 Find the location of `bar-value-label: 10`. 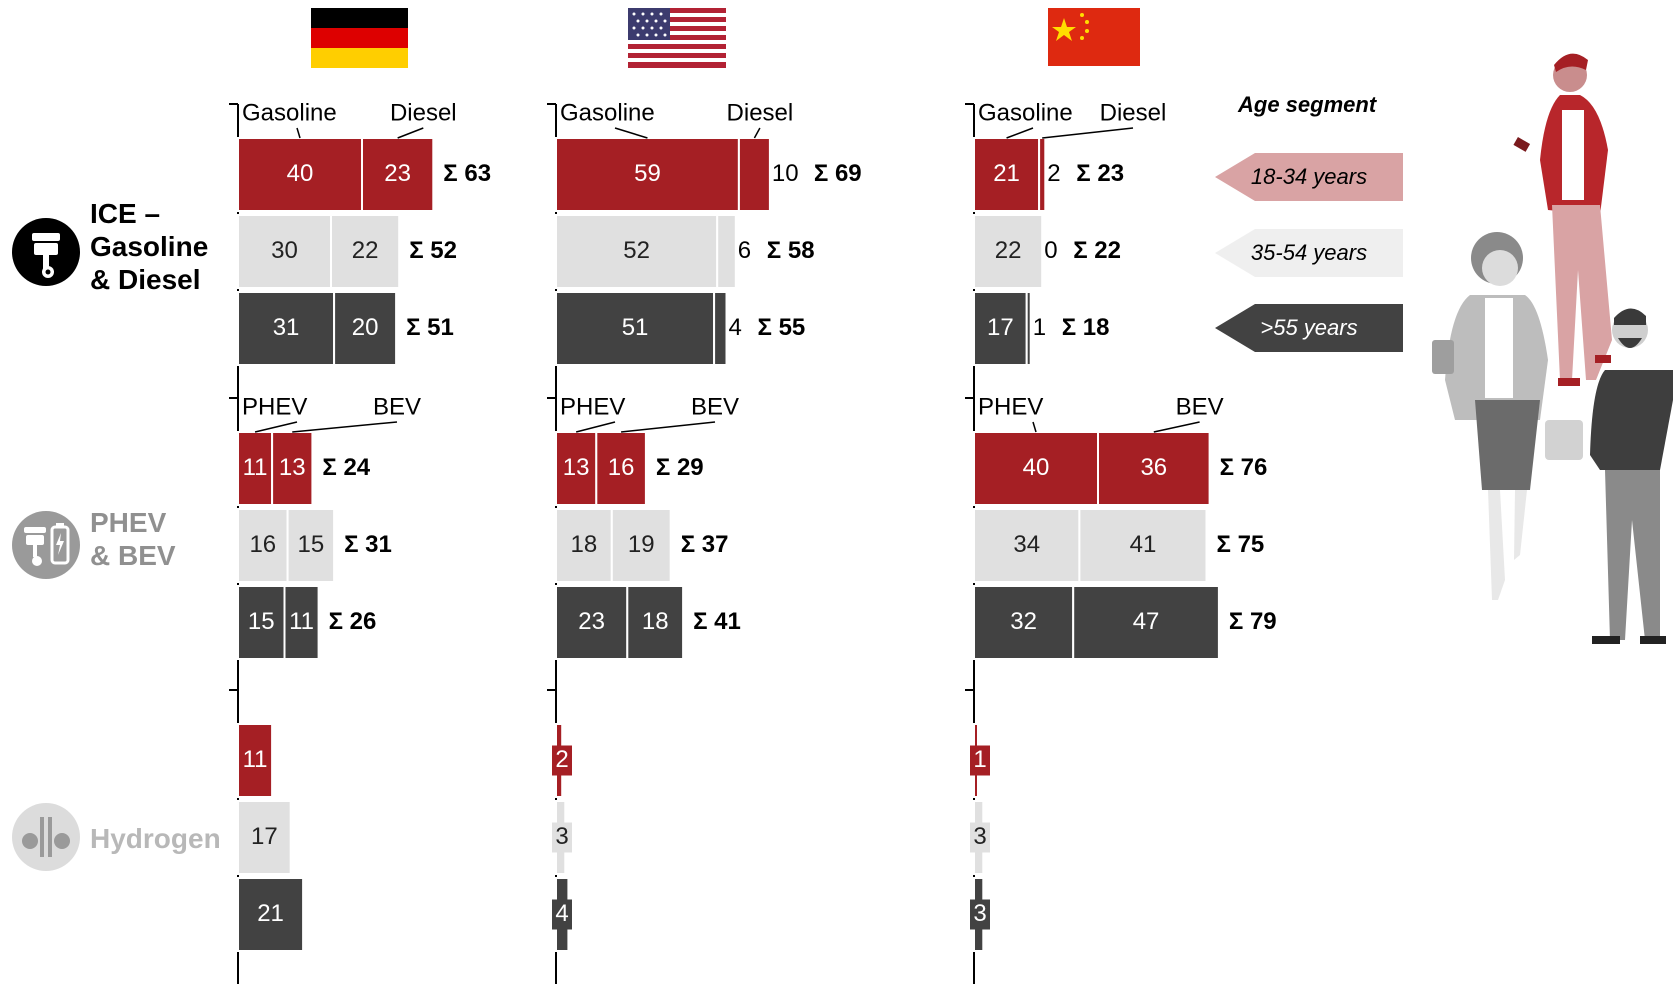

bar-value-label: 10 is located at coordinates (785, 173).